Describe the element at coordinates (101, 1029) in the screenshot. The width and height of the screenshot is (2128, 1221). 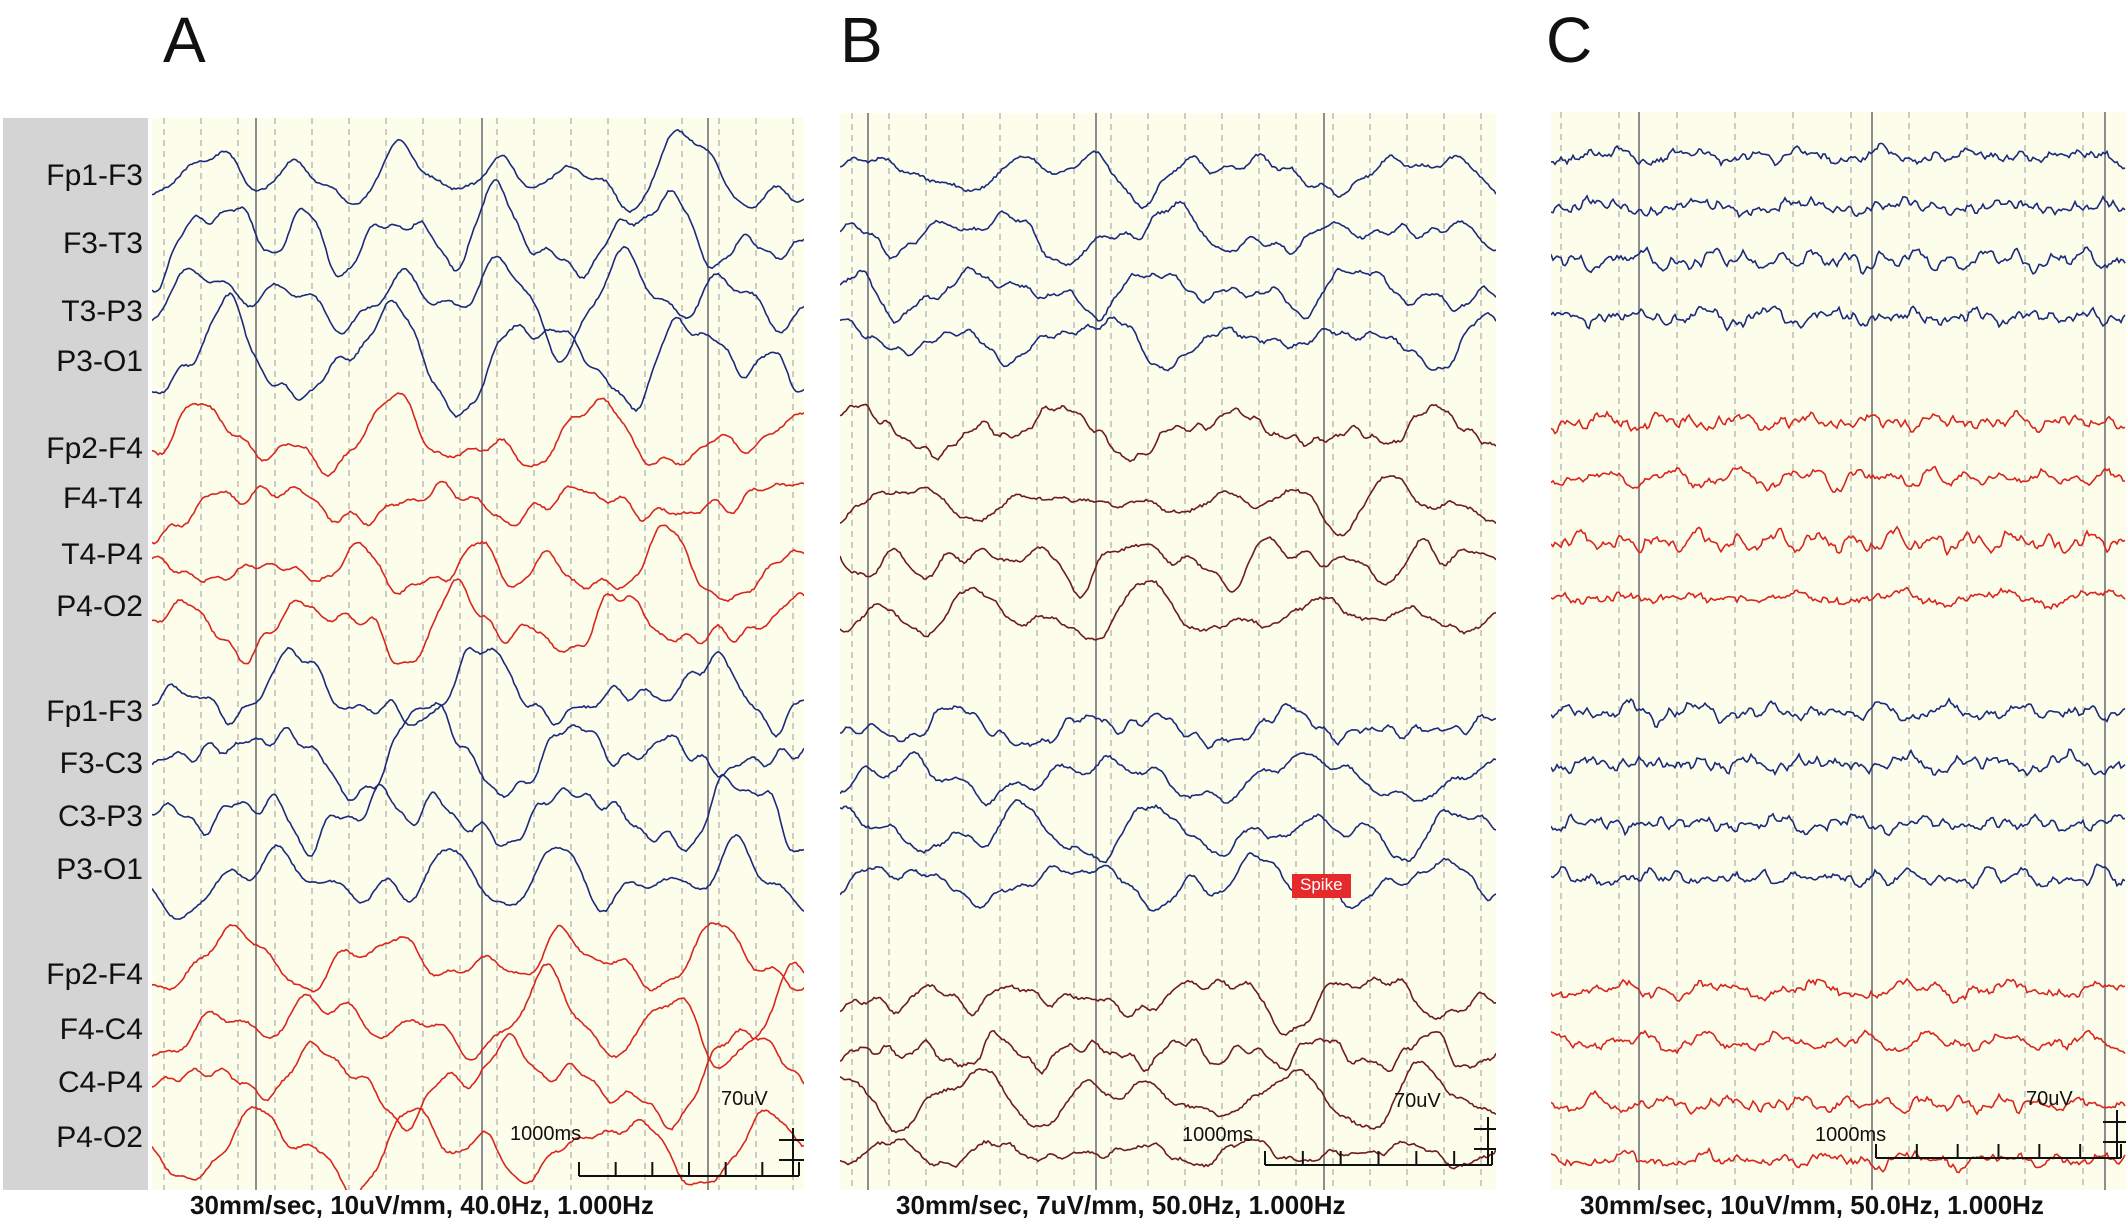
I see `channel-label: F4-C4` at that location.